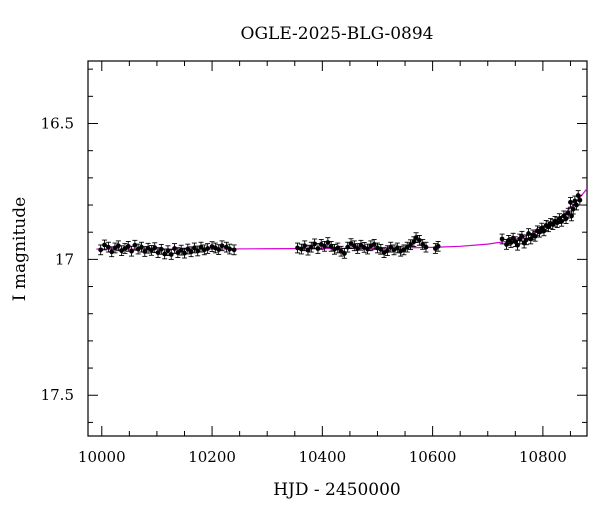 The height and width of the screenshot is (512, 600). What do you see at coordinates (212, 457) in the screenshot?
I see `x-tick-label: 10200` at bounding box center [212, 457].